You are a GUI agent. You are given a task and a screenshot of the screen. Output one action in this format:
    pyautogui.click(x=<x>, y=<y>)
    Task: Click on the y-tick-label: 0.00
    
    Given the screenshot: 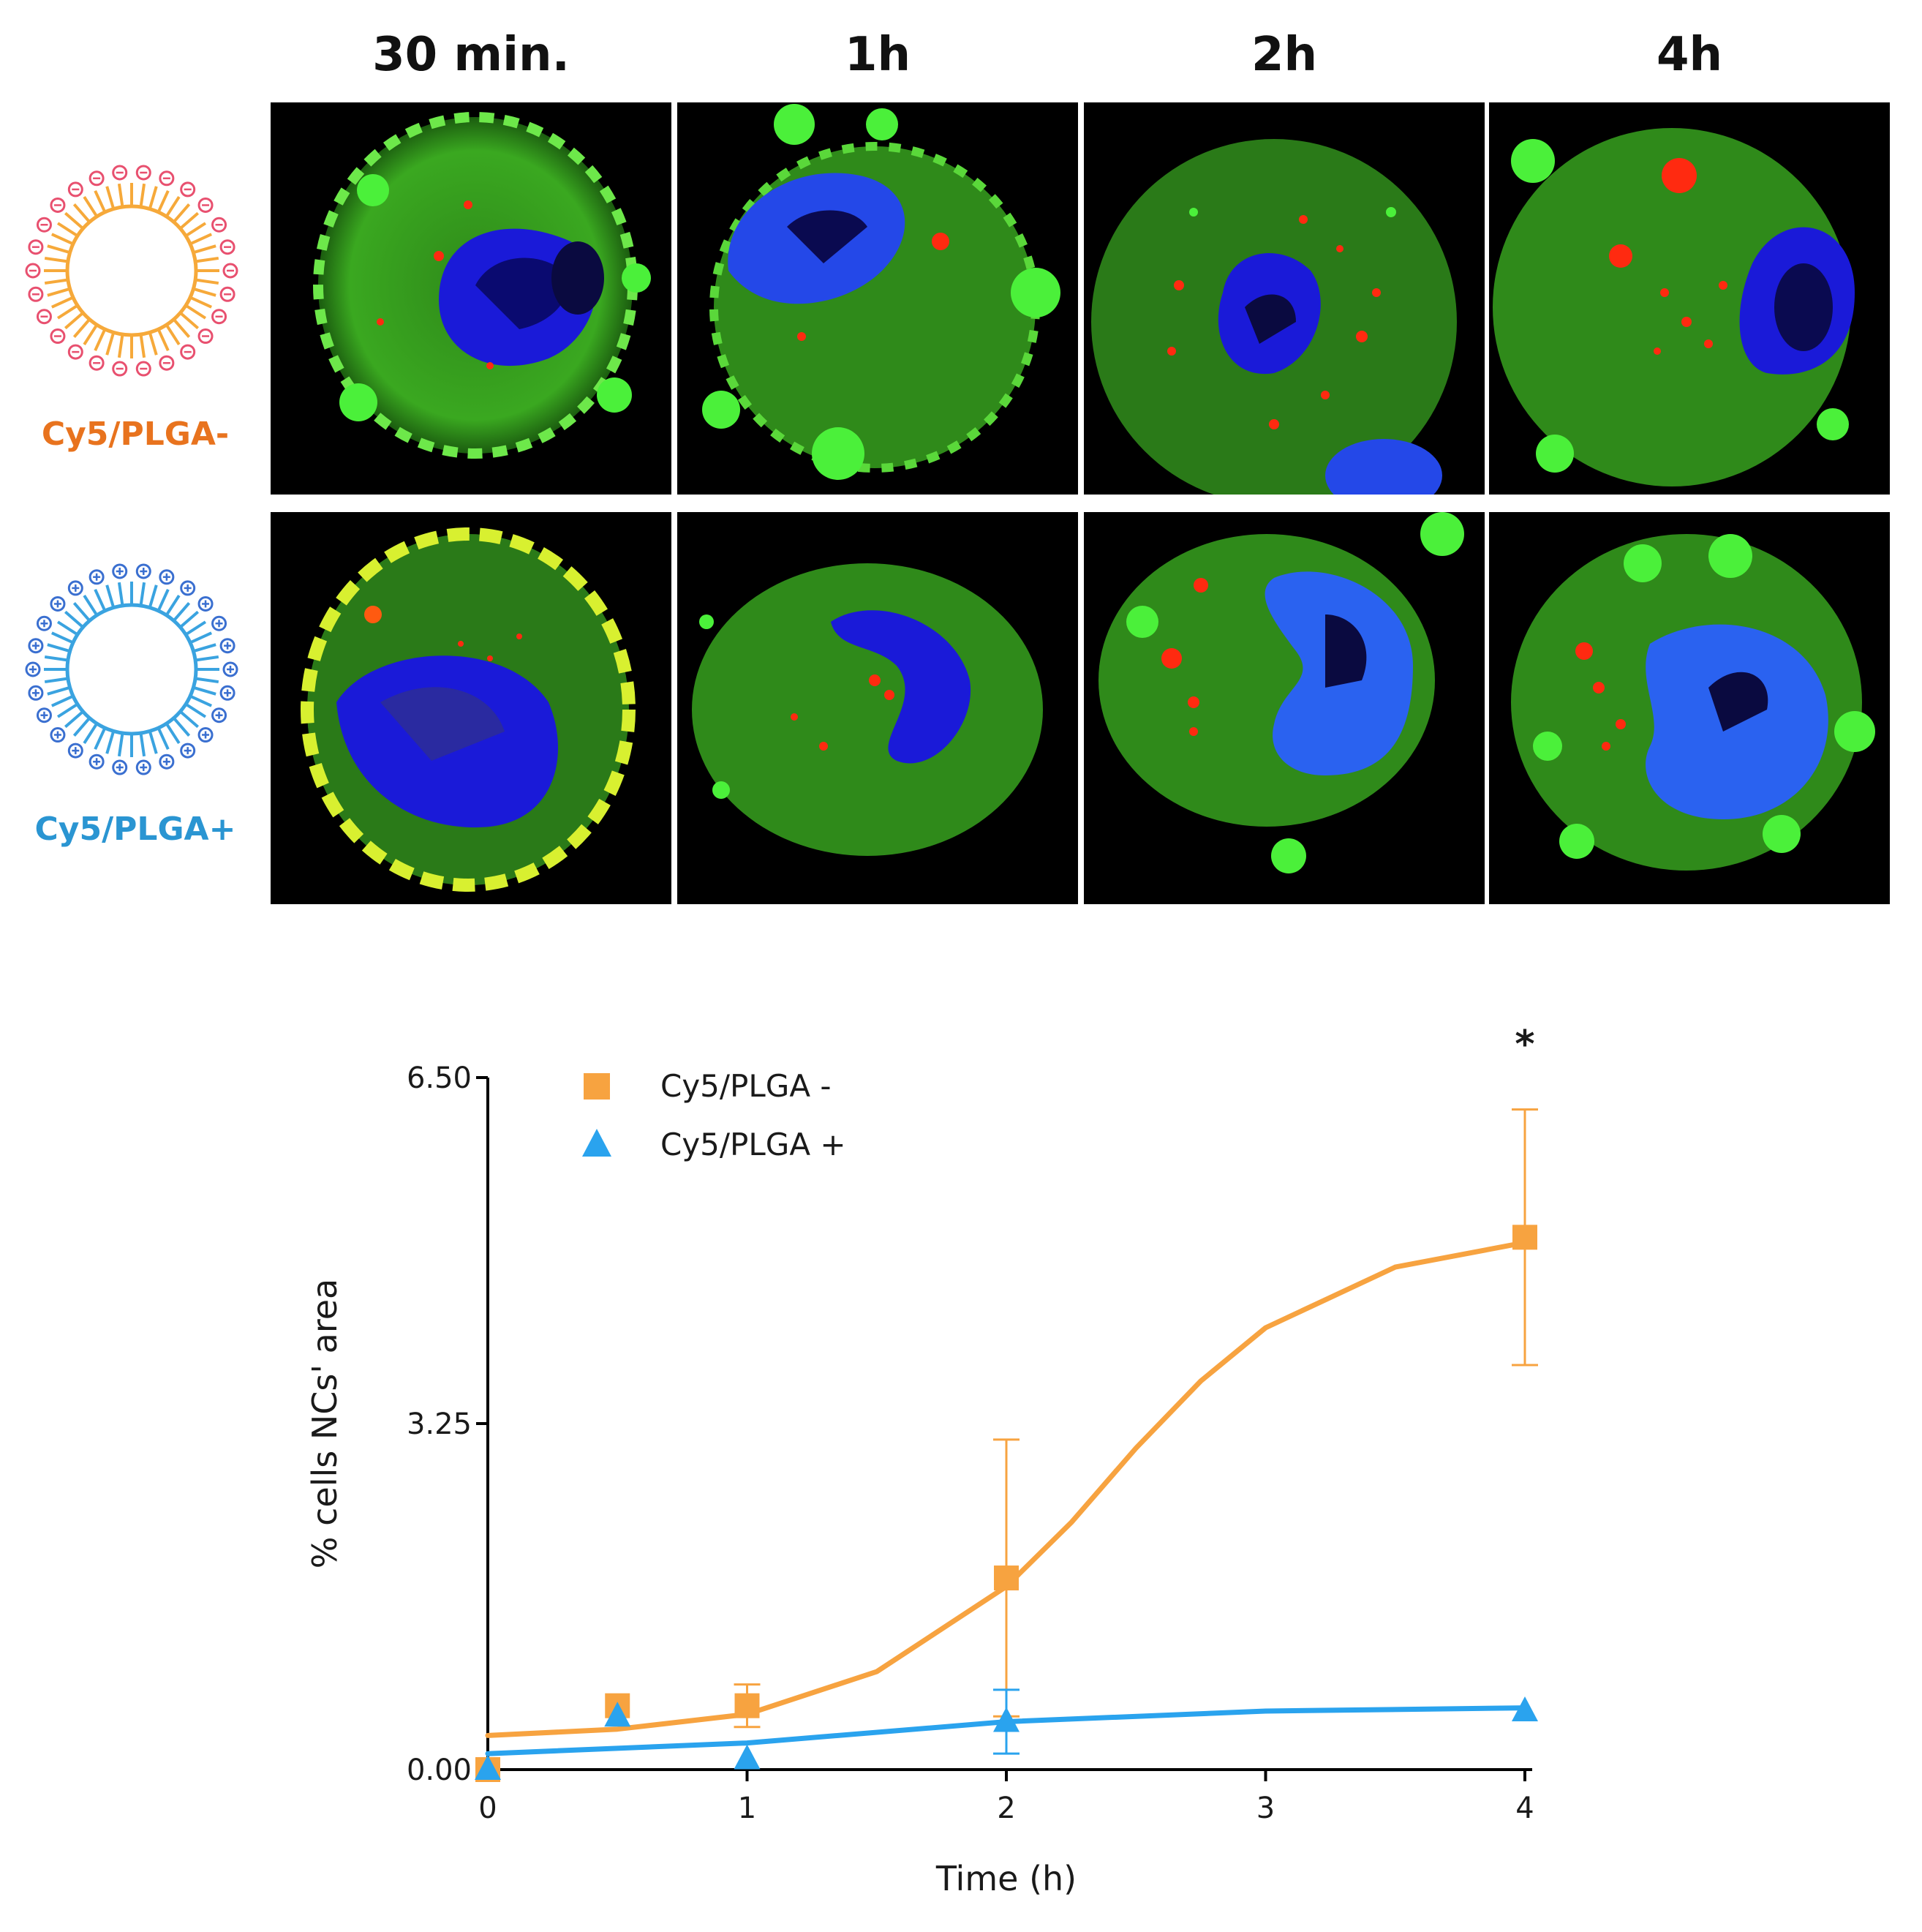 What is the action you would take?
    pyautogui.click(x=439, y=1770)
    